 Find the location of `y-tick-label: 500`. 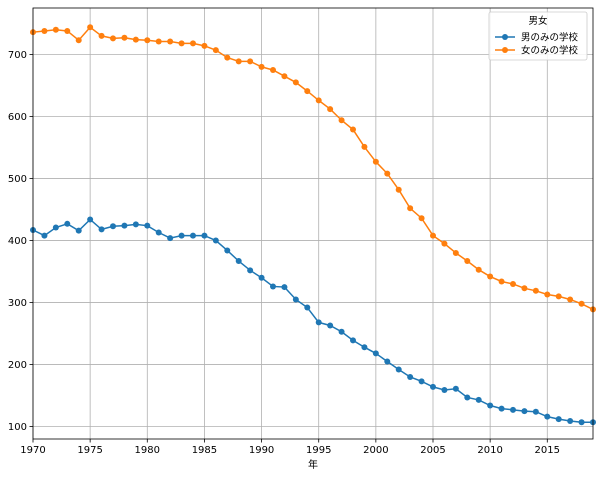

y-tick-label: 500 is located at coordinates (17, 179).